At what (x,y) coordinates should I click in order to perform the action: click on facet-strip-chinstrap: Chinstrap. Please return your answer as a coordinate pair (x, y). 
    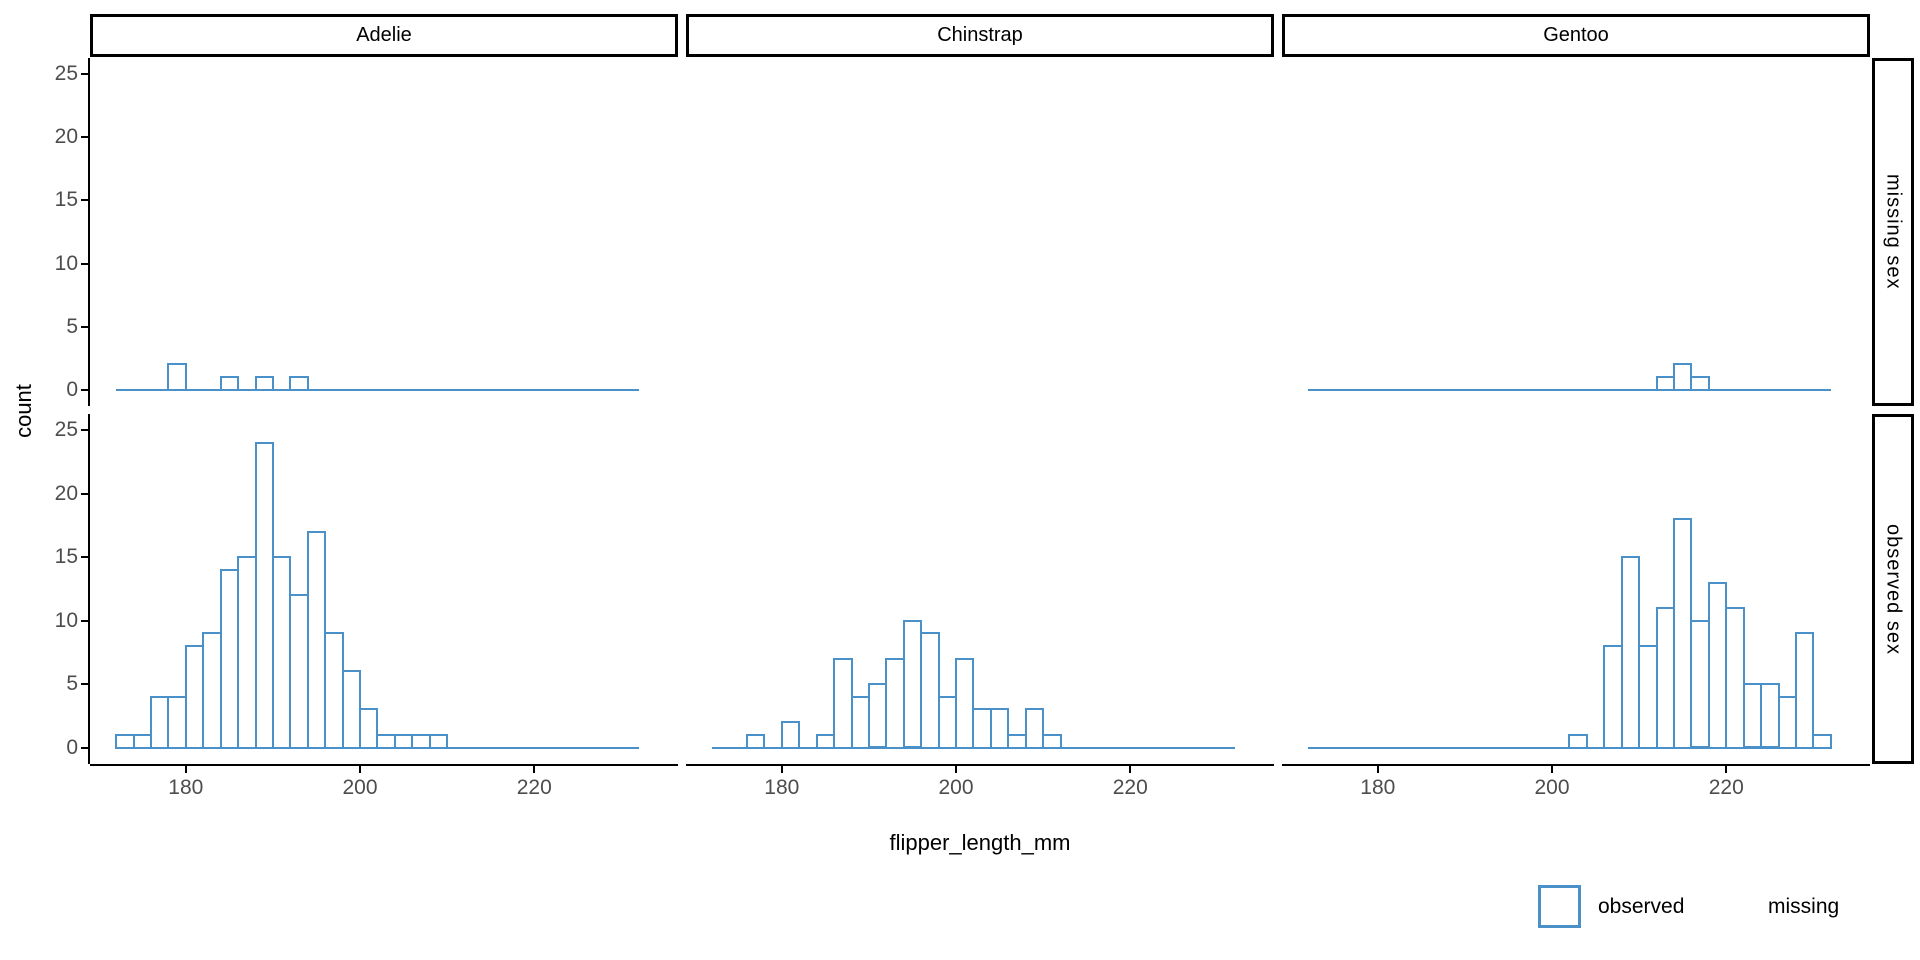
    Looking at the image, I should click on (980, 35).